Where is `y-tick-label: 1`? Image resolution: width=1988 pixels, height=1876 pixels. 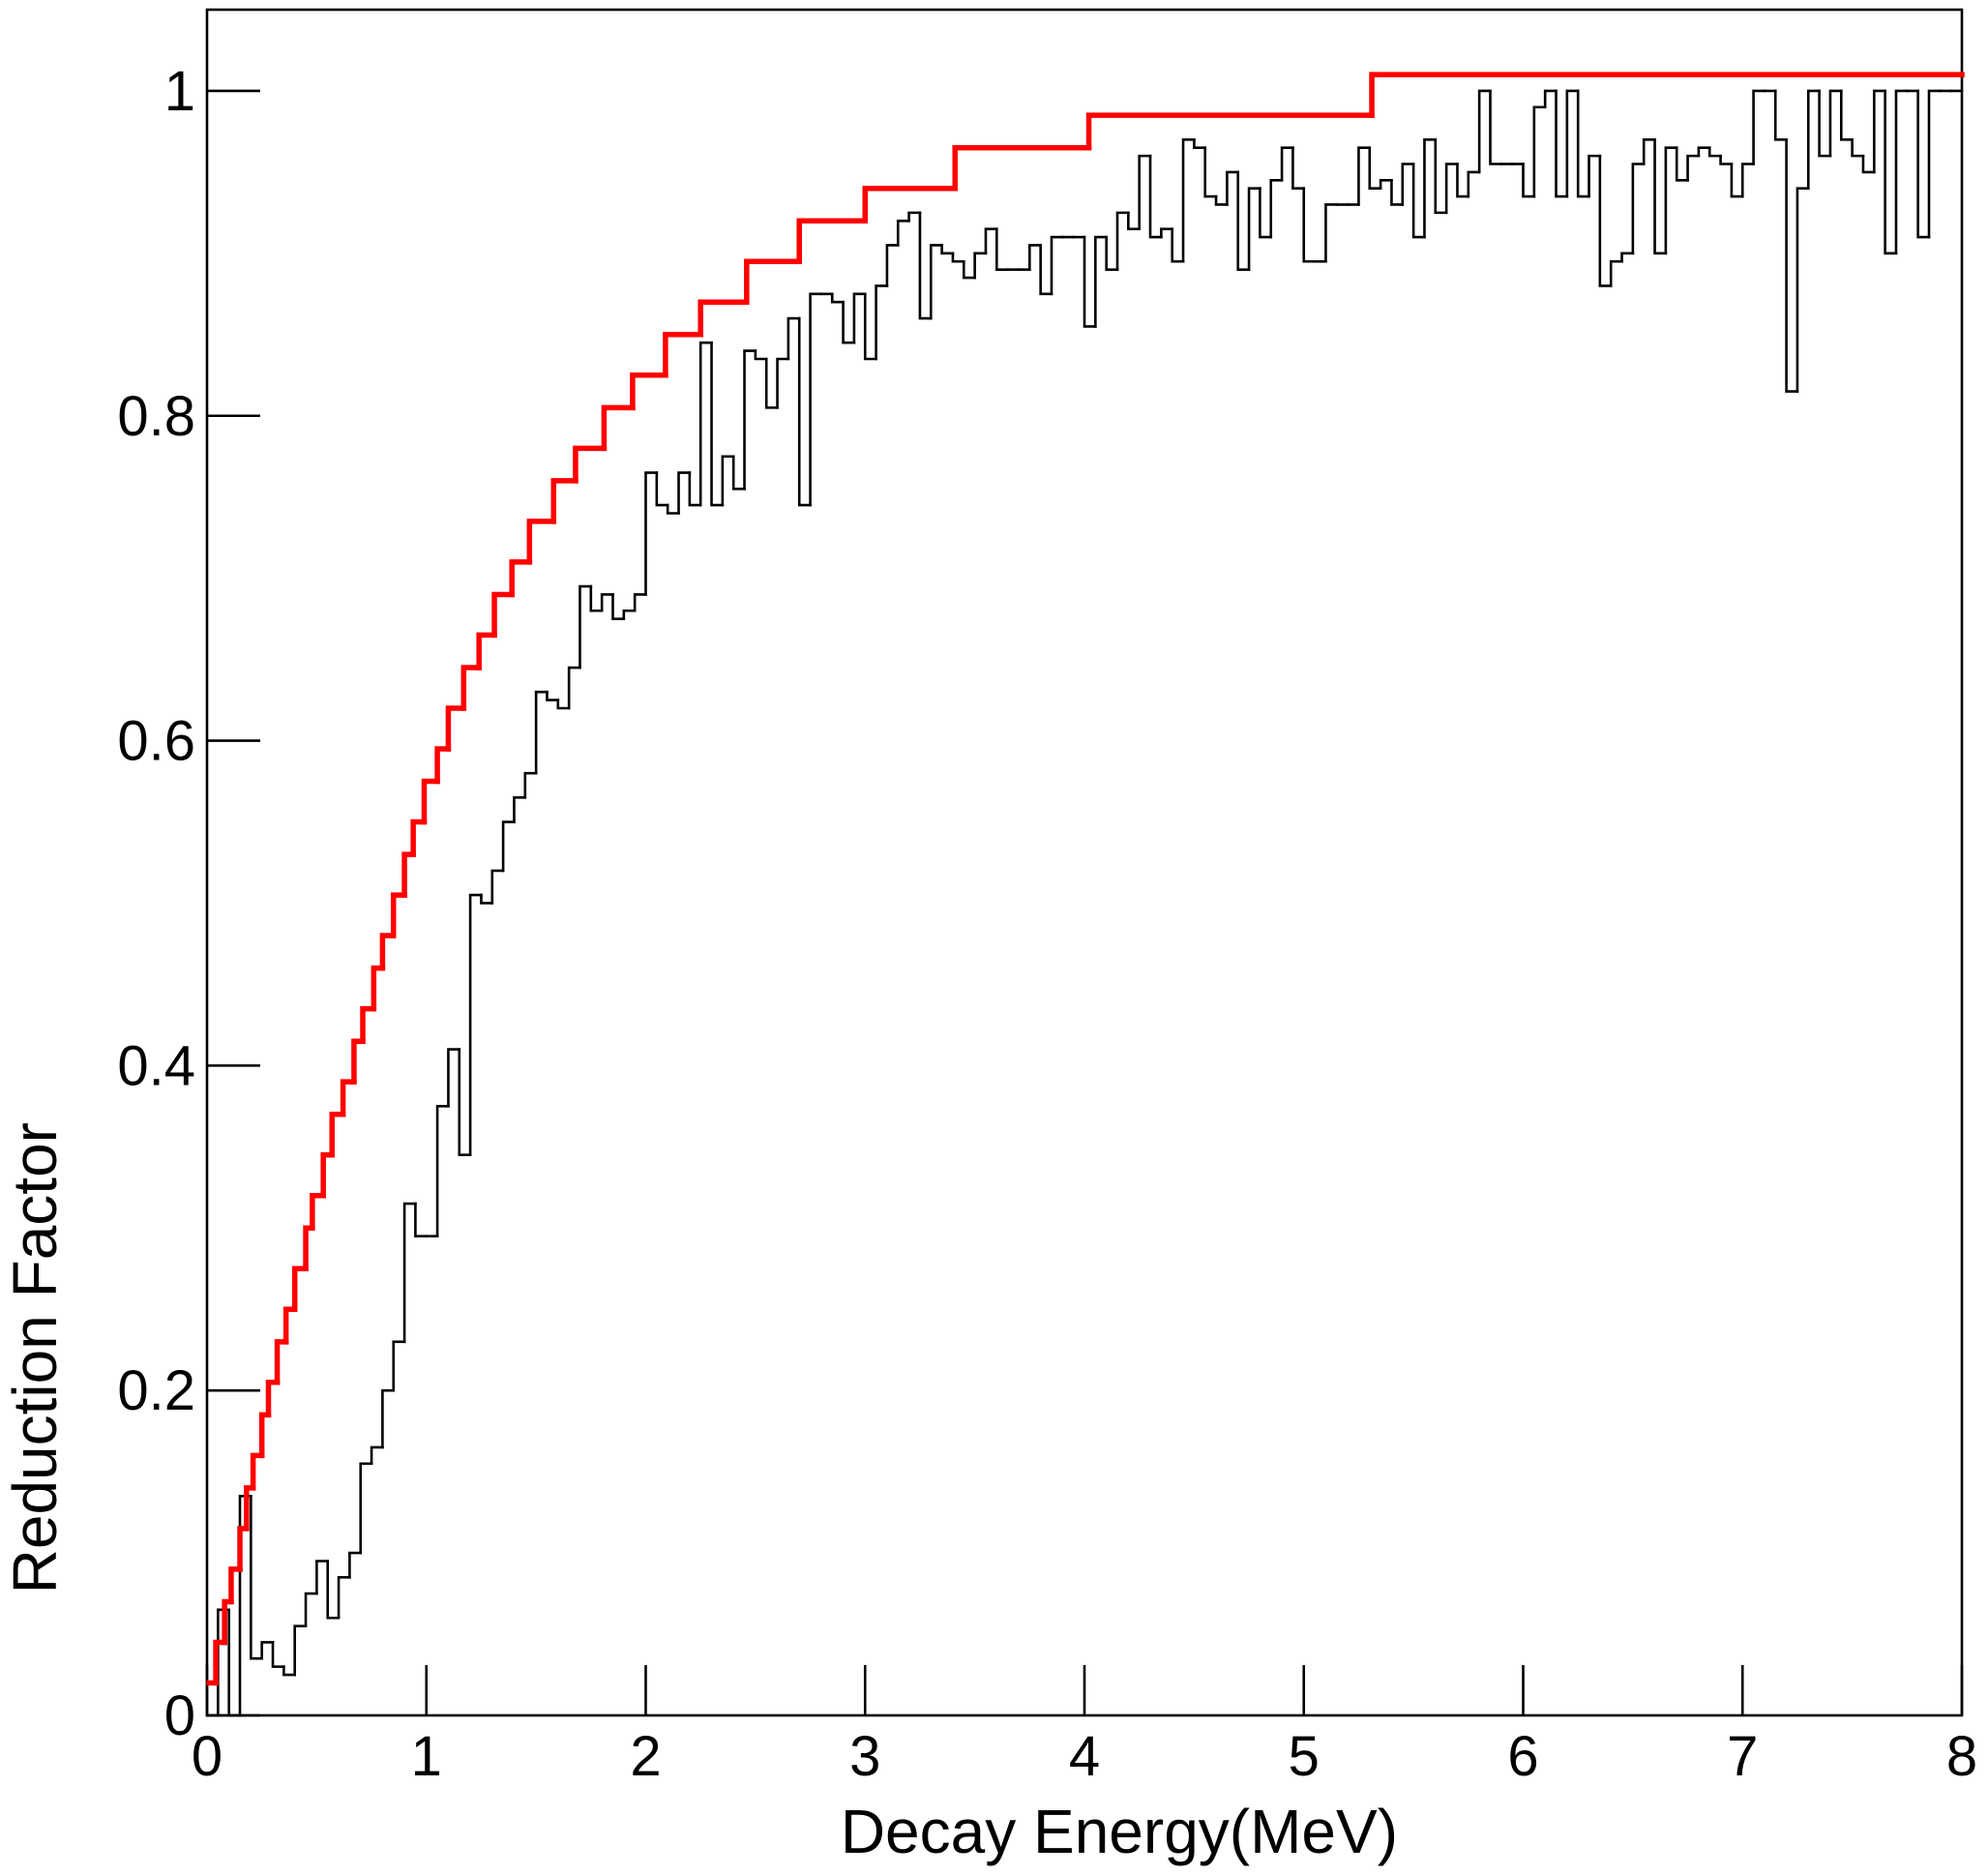
y-tick-label: 1 is located at coordinates (179, 91).